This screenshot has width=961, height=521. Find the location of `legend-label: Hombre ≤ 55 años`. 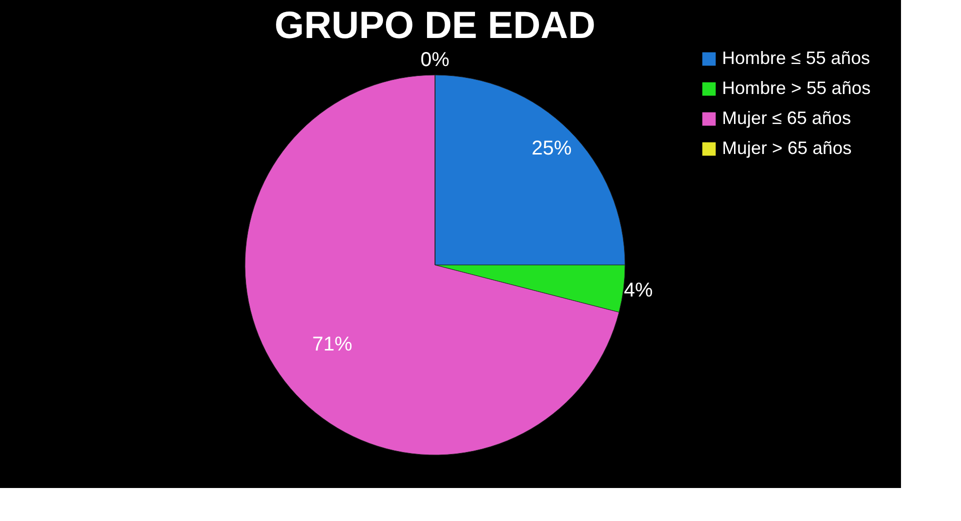

legend-label: Hombre ≤ 55 años is located at coordinates (796, 58).